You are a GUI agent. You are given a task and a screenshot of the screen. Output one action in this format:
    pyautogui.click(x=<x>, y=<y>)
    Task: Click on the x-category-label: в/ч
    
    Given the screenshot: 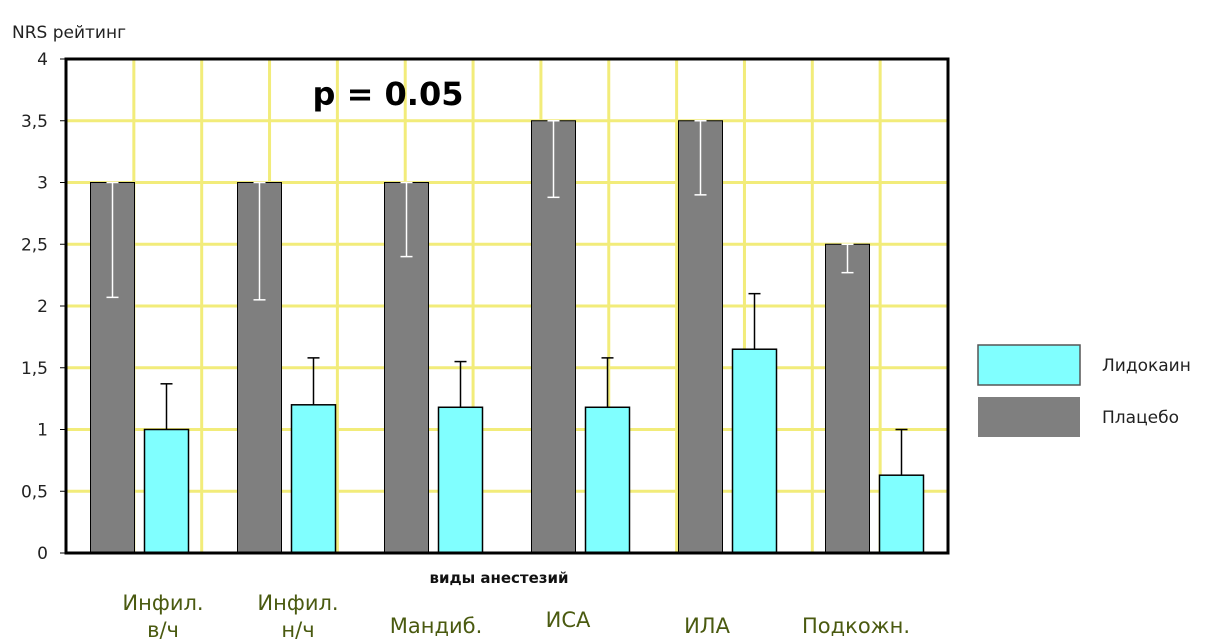 What is the action you would take?
    pyautogui.click(x=163, y=628)
    